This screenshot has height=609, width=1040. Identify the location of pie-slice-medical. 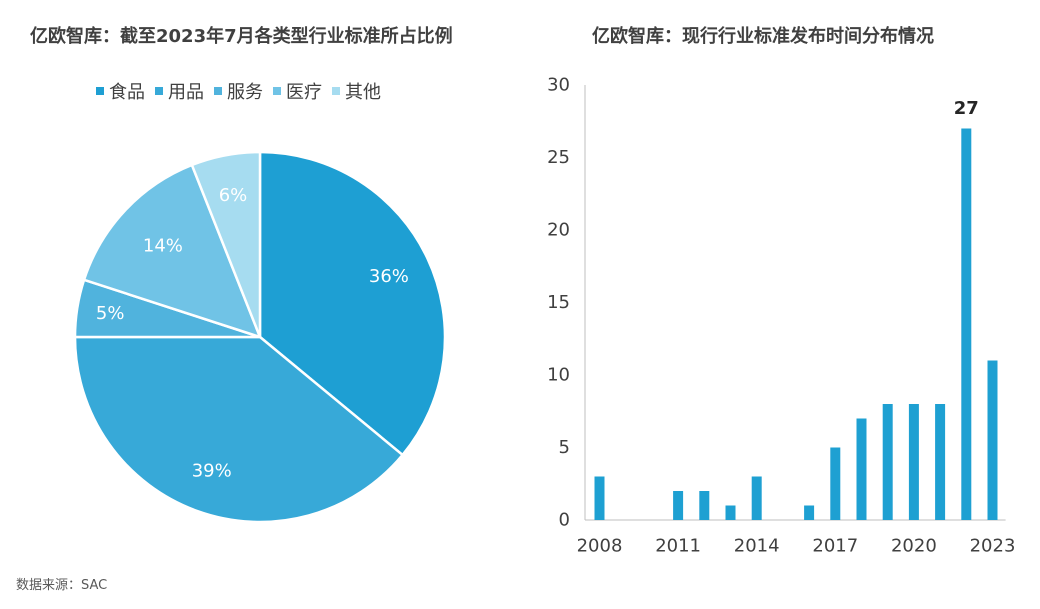
(172, 251).